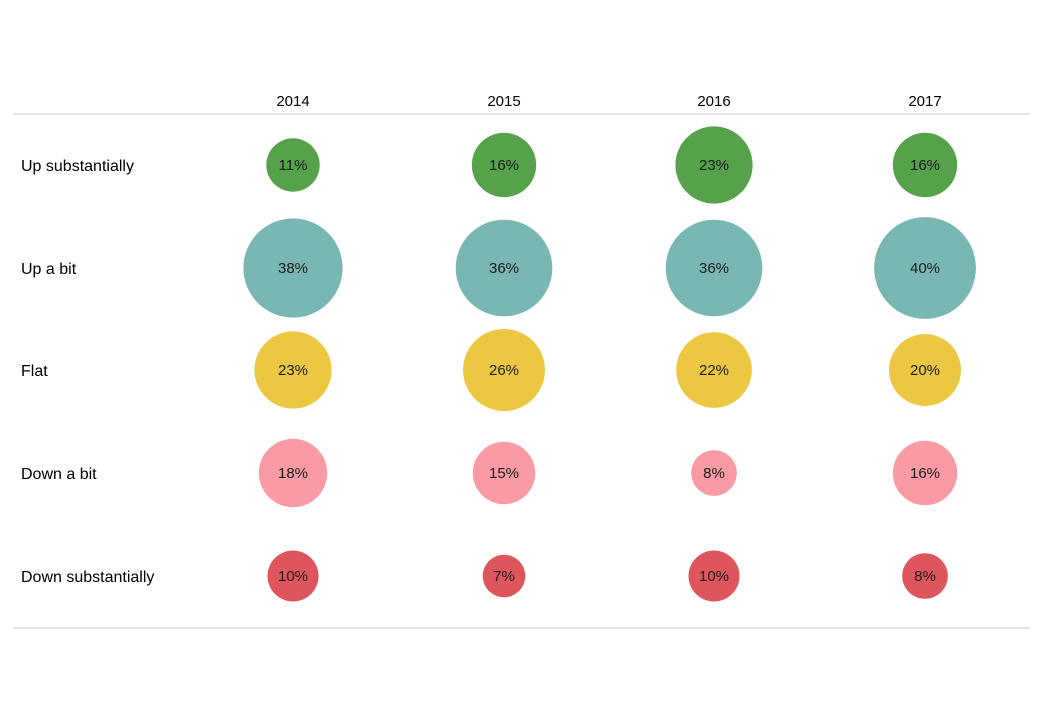  I want to click on bubble-value-label: 26%, so click(504, 370).